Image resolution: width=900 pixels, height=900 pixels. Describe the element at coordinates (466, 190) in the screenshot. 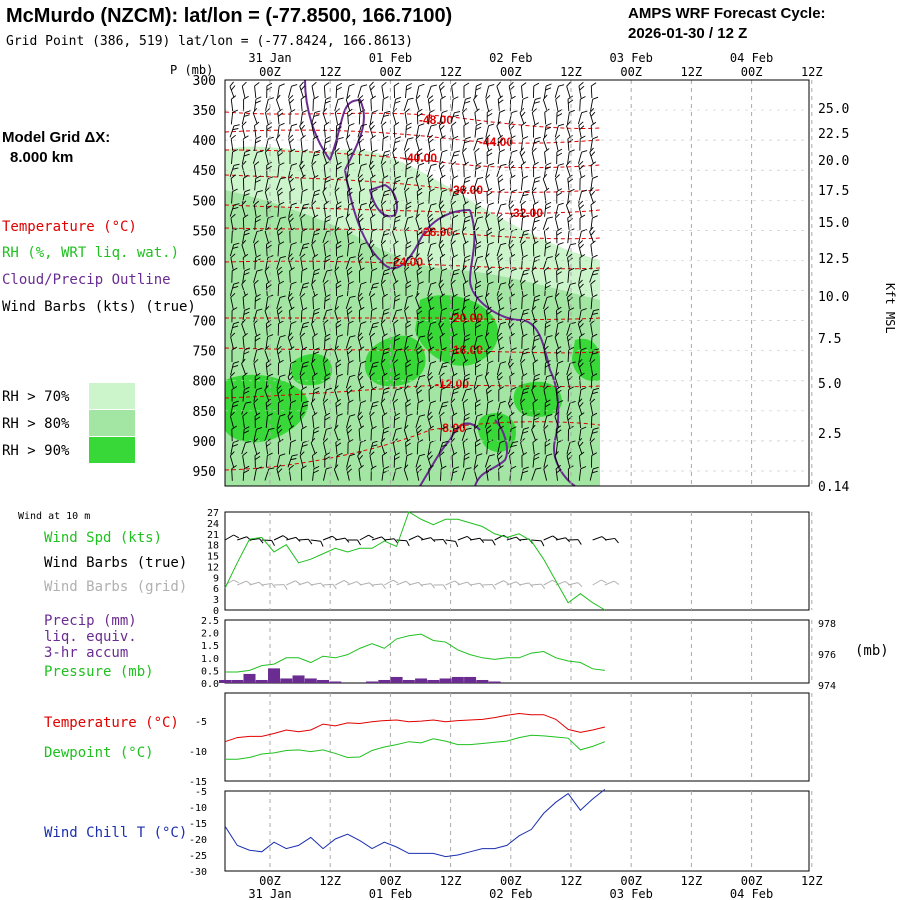

I see `temp-contour-label: -36.00` at that location.